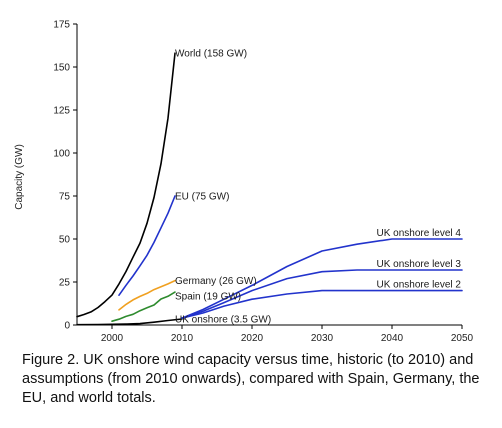 The image size is (502, 428). I want to click on annotation-spain-19-gw: Spain (19 GW), so click(208, 296).